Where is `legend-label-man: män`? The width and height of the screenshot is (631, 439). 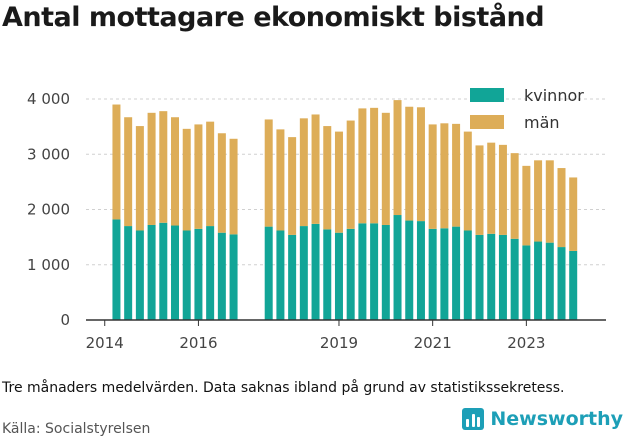
legend-label-man: män is located at coordinates (542, 122).